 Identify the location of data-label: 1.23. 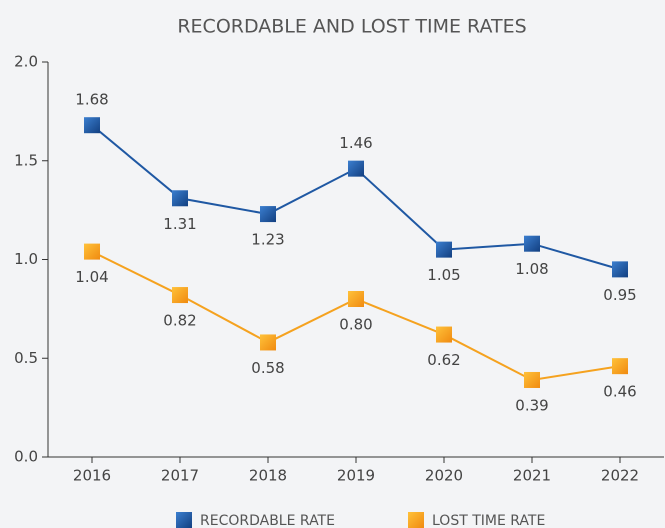
(267, 240).